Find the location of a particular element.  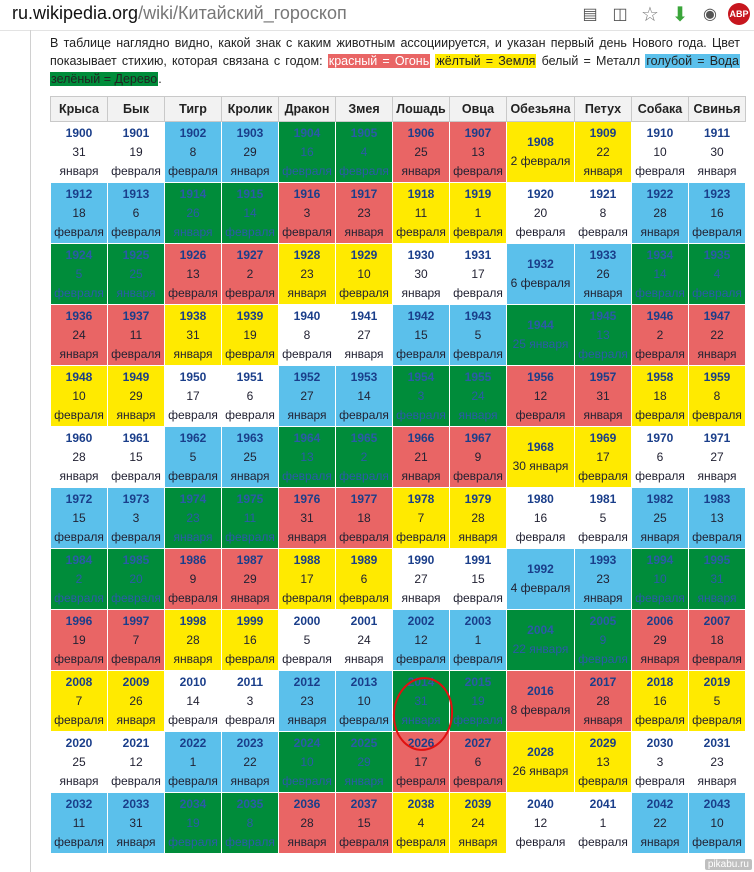

year-link: 2039 is located at coordinates (478, 803).